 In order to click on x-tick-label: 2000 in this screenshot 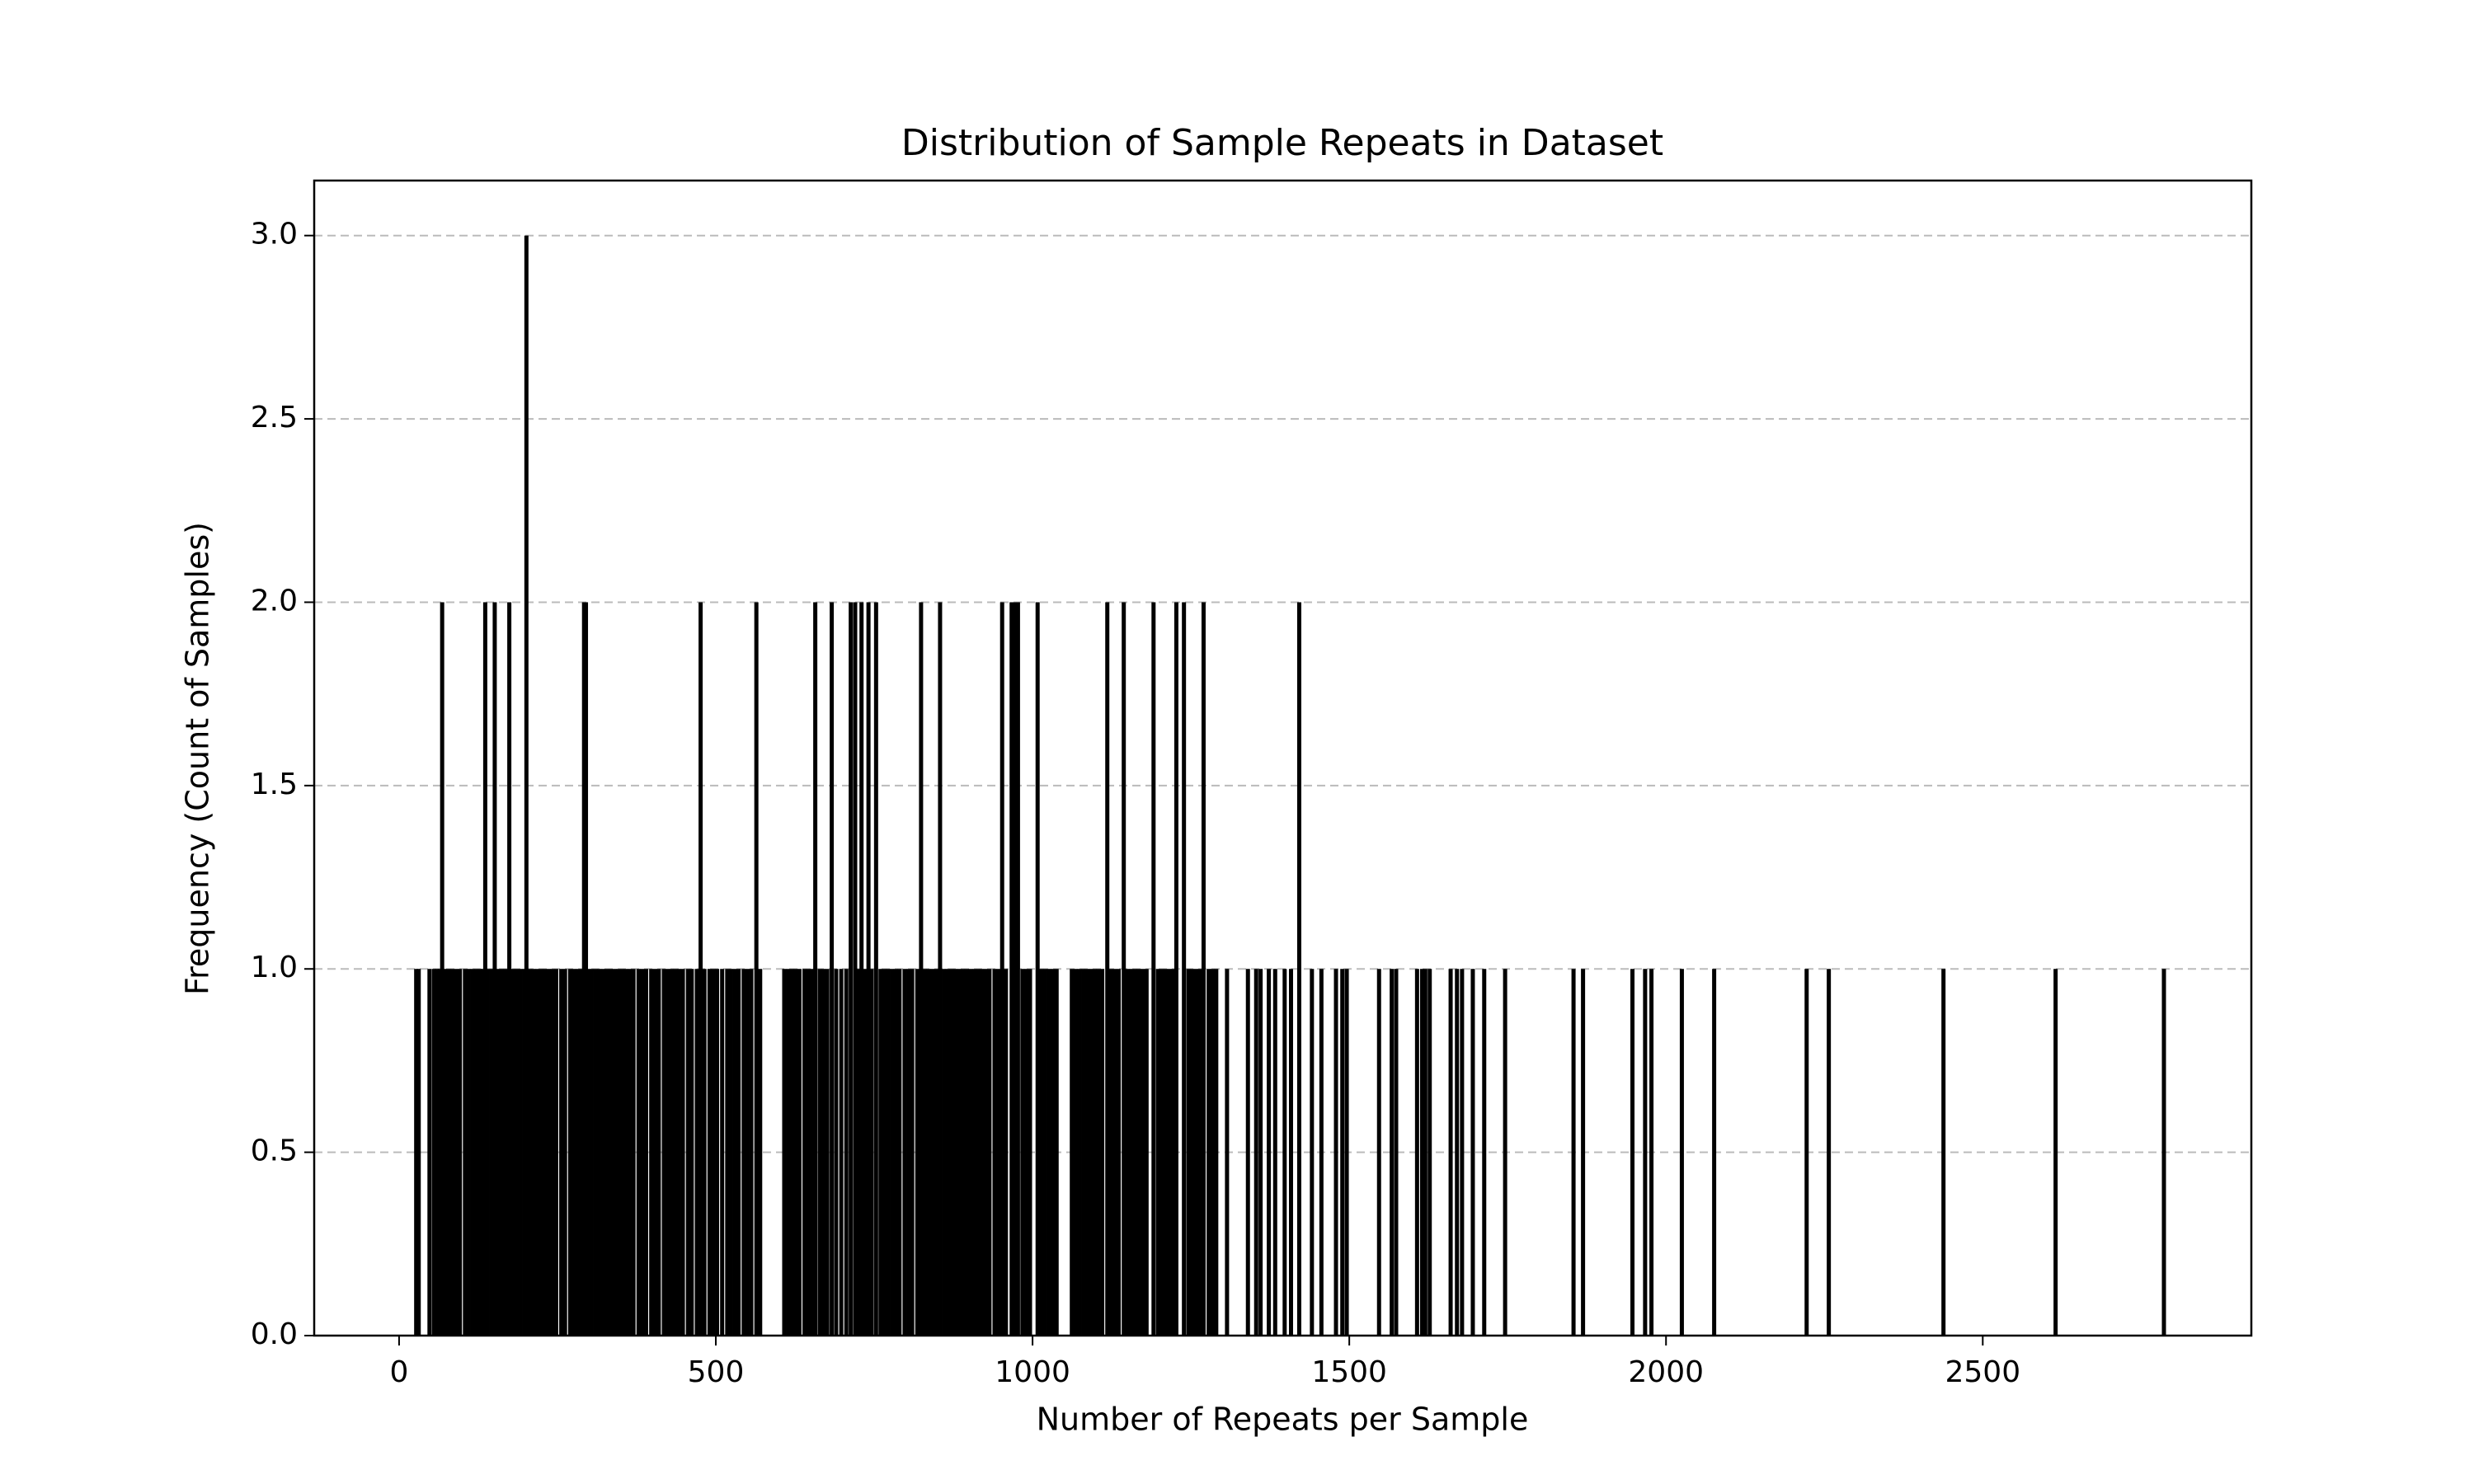, I will do `click(1666, 1372)`.